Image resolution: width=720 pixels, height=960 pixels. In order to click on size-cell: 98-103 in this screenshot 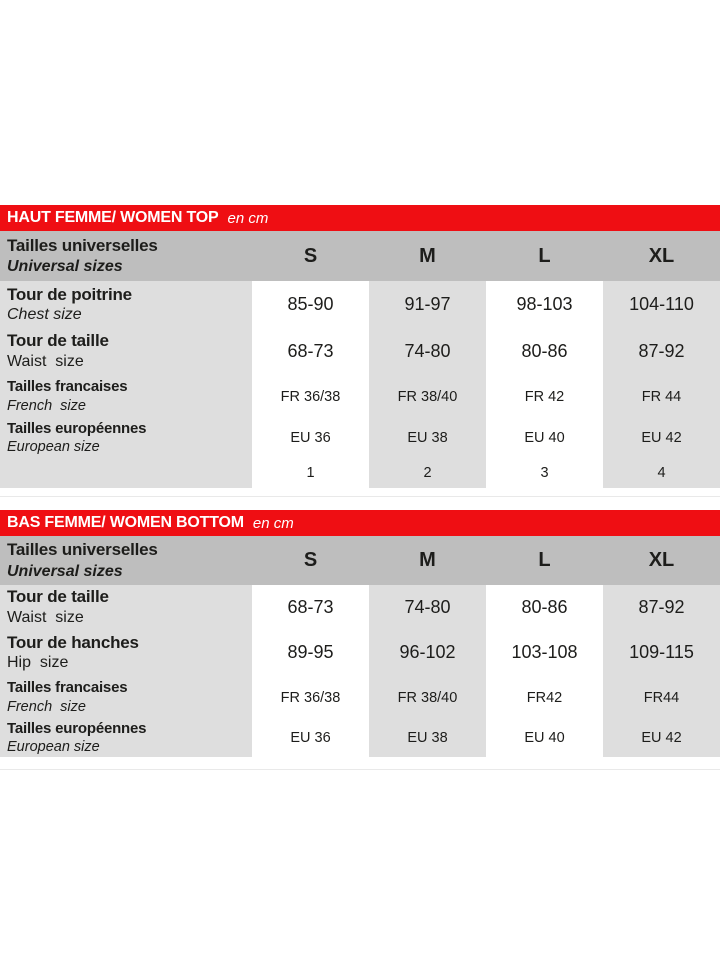, I will do `click(544, 304)`.